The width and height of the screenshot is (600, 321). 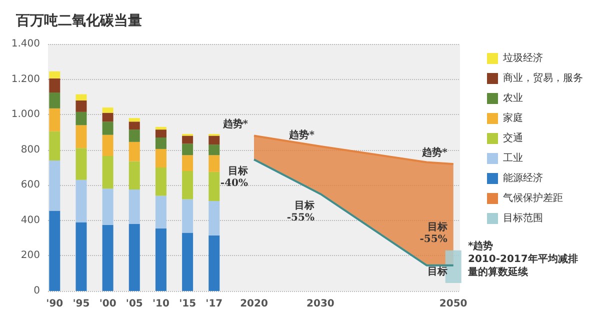 What do you see at coordinates (30, 220) in the screenshot?
I see `y-tick-label: 400` at bounding box center [30, 220].